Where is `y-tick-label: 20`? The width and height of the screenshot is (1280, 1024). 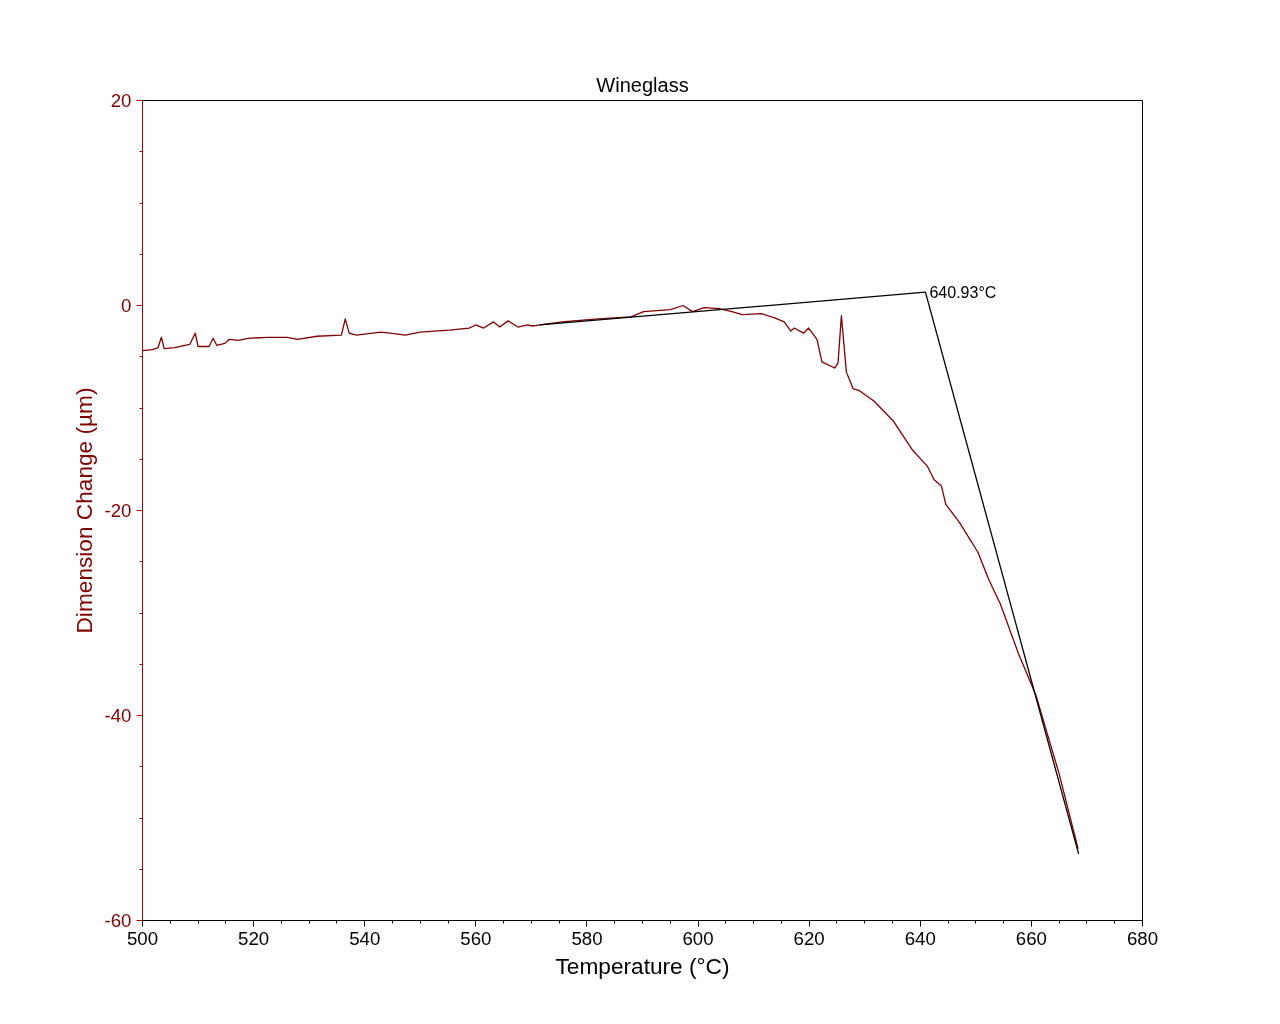
y-tick-label: 20 is located at coordinates (121, 100).